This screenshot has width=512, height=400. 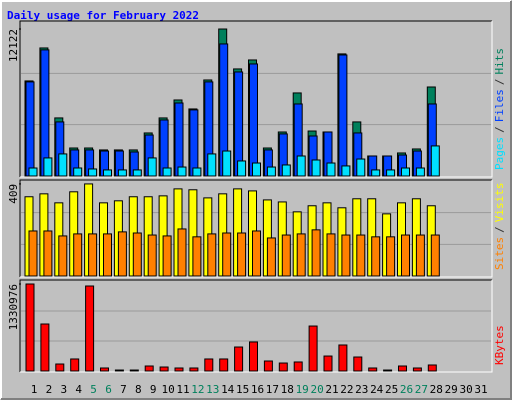 I want to click on legend-entry: Sites, so click(x=499, y=253).